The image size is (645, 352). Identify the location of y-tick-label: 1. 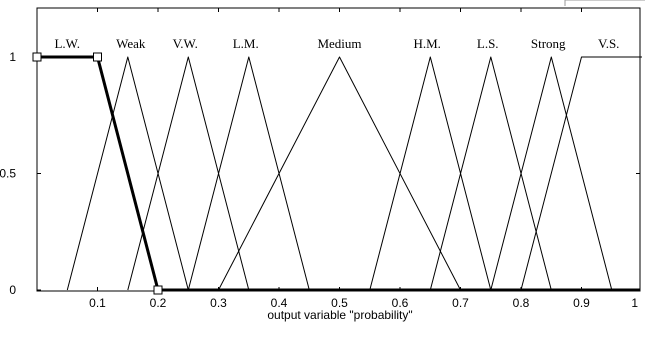
(12, 57).